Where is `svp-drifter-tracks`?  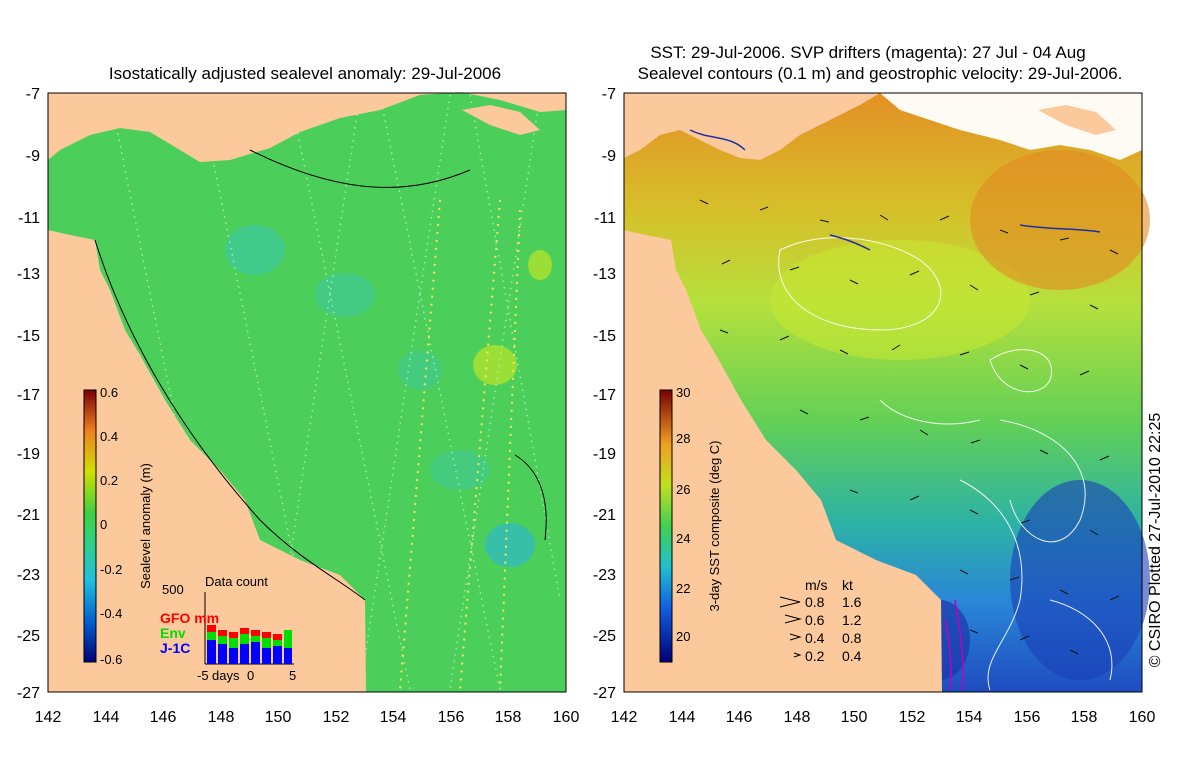 svp-drifter-tracks is located at coordinates (954, 645).